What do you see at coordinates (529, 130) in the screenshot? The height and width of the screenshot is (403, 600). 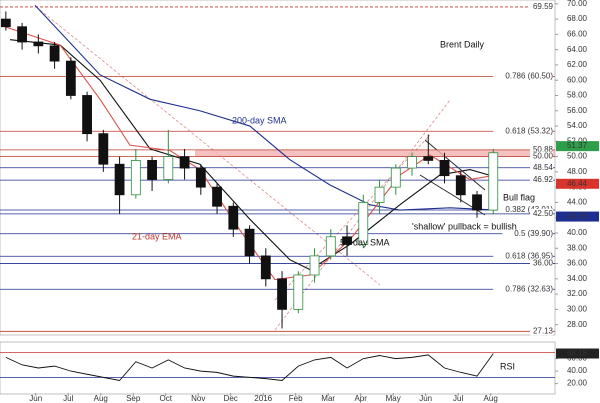 I see `level-label: 0.618 (53.32)` at bounding box center [529, 130].